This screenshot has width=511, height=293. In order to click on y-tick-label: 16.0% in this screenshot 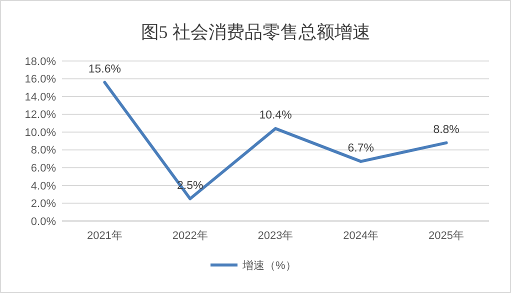, I will do `click(40, 80)`.